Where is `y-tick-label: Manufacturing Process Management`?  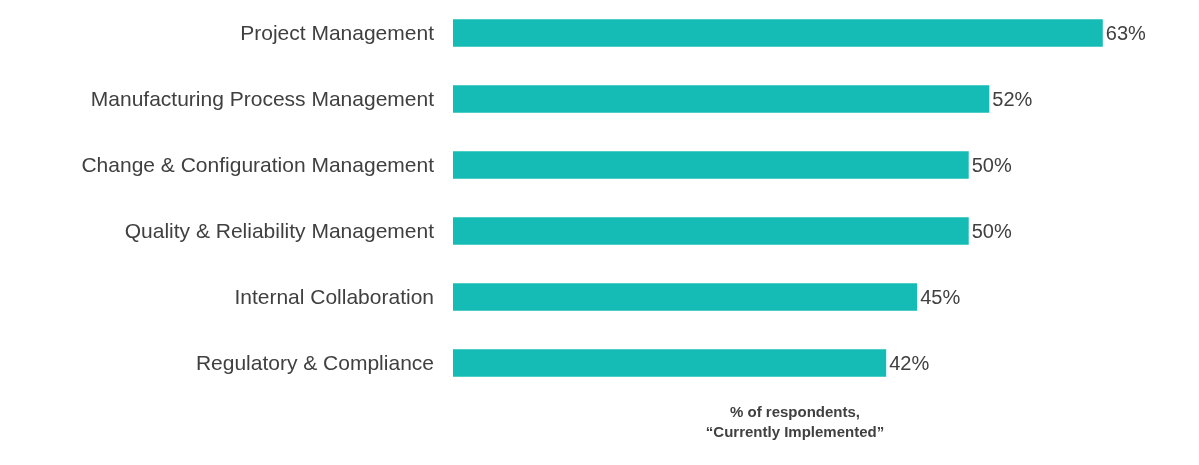
y-tick-label: Manufacturing Process Management is located at coordinates (262, 99).